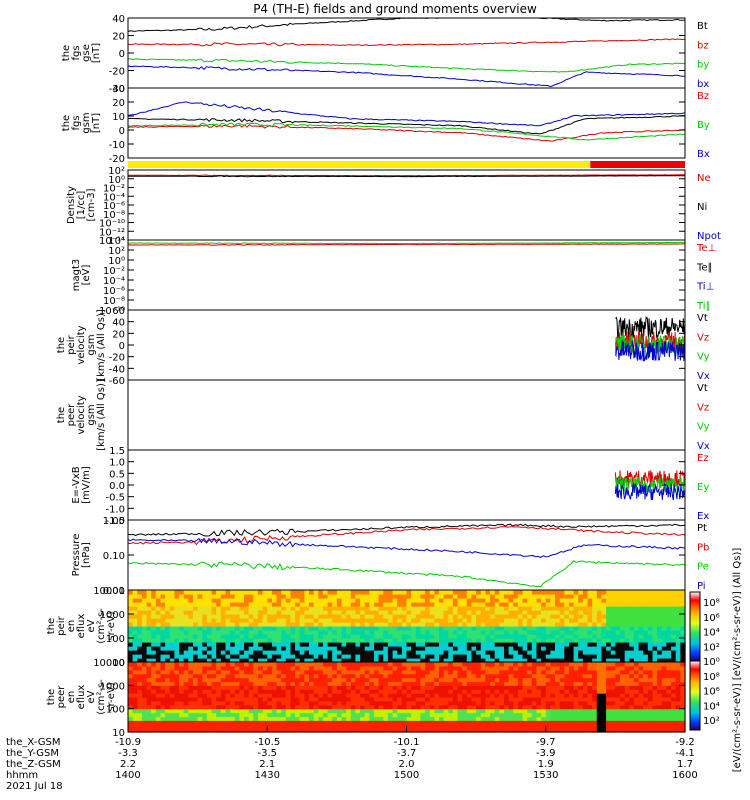 The image size is (750, 800). What do you see at coordinates (406, 275) in the screenshot?
I see `temperature-frame` at bounding box center [406, 275].